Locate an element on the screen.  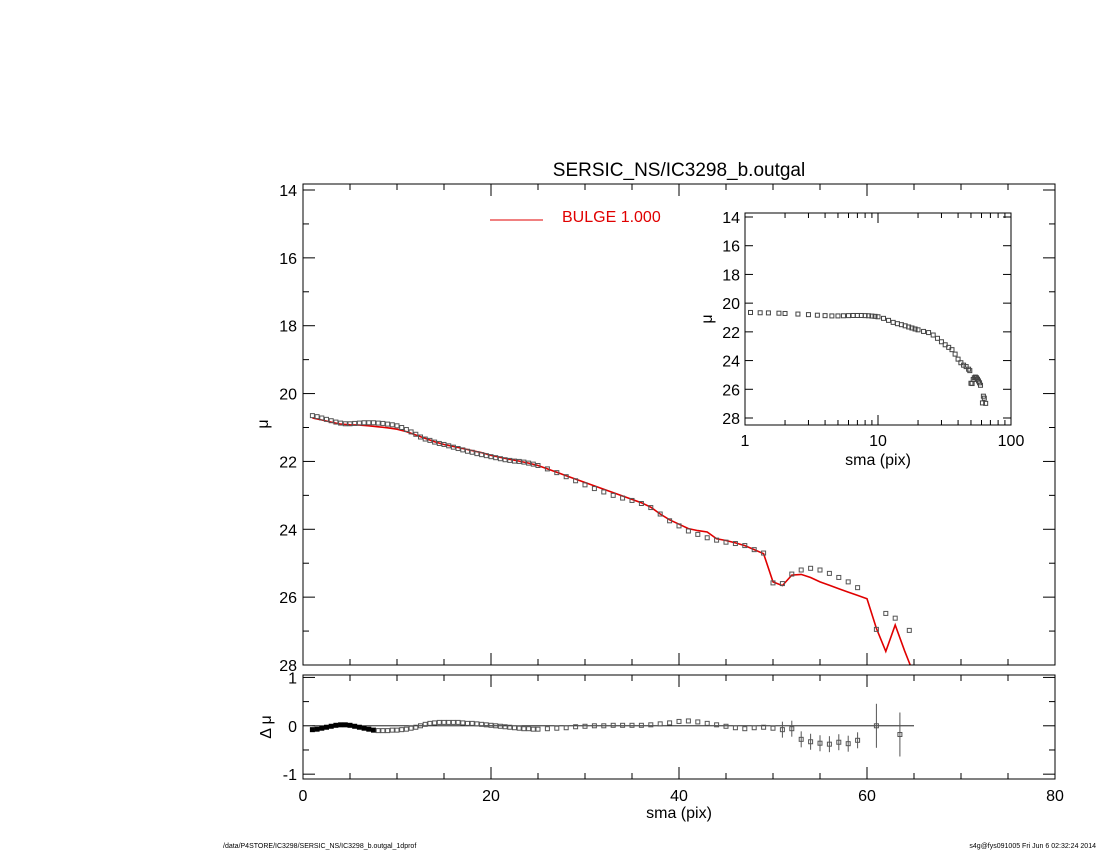
x-tick-label: 40 is located at coordinates (679, 796).